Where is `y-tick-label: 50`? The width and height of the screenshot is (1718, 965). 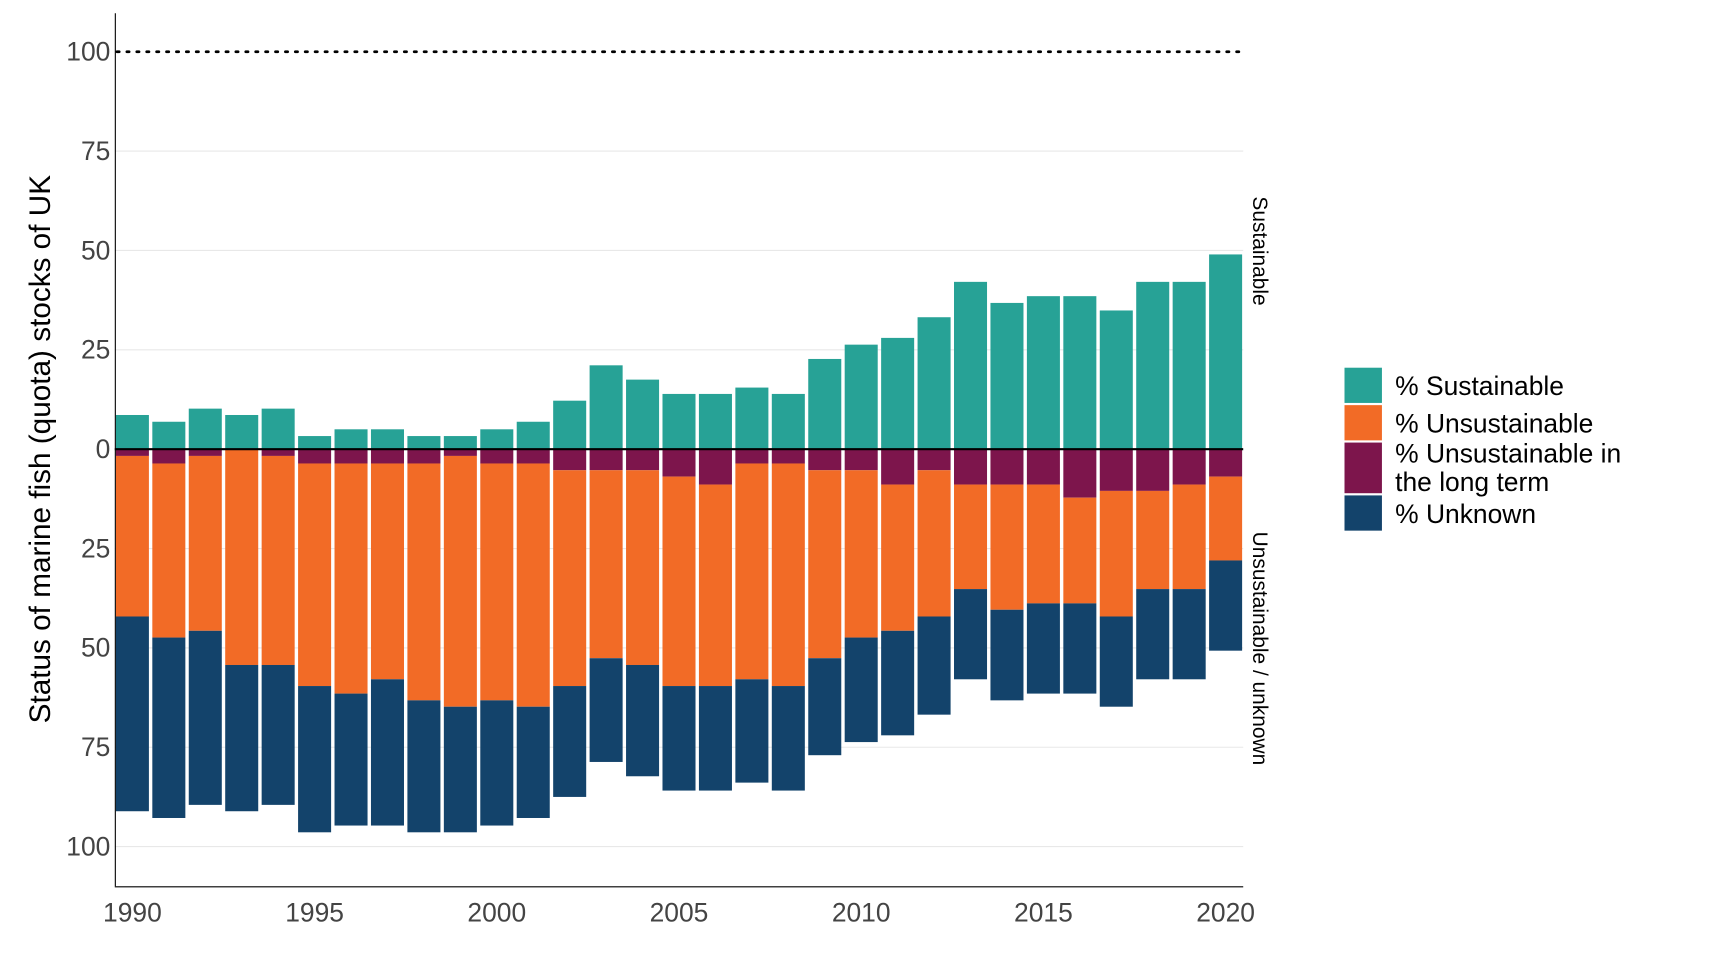
y-tick-label: 50 is located at coordinates (95, 648).